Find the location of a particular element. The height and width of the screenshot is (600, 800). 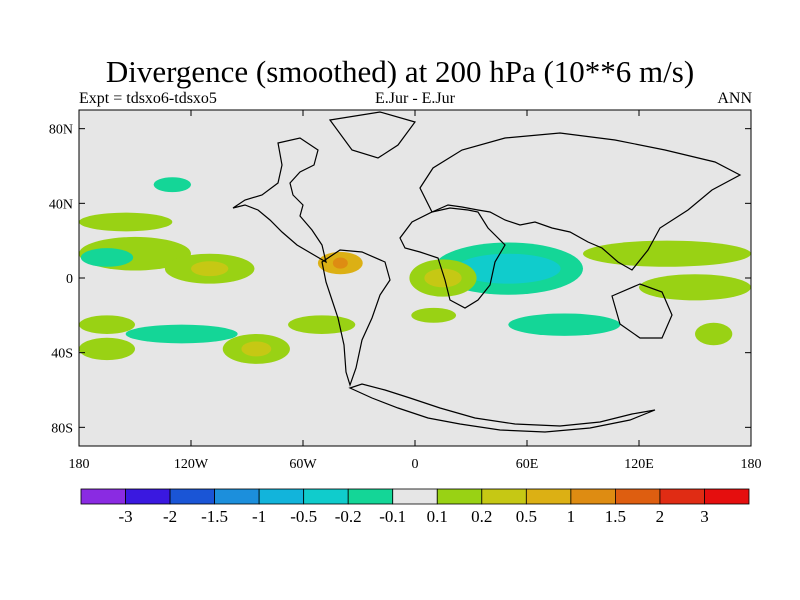

colorbar-label: -0.5 is located at coordinates (303, 516).